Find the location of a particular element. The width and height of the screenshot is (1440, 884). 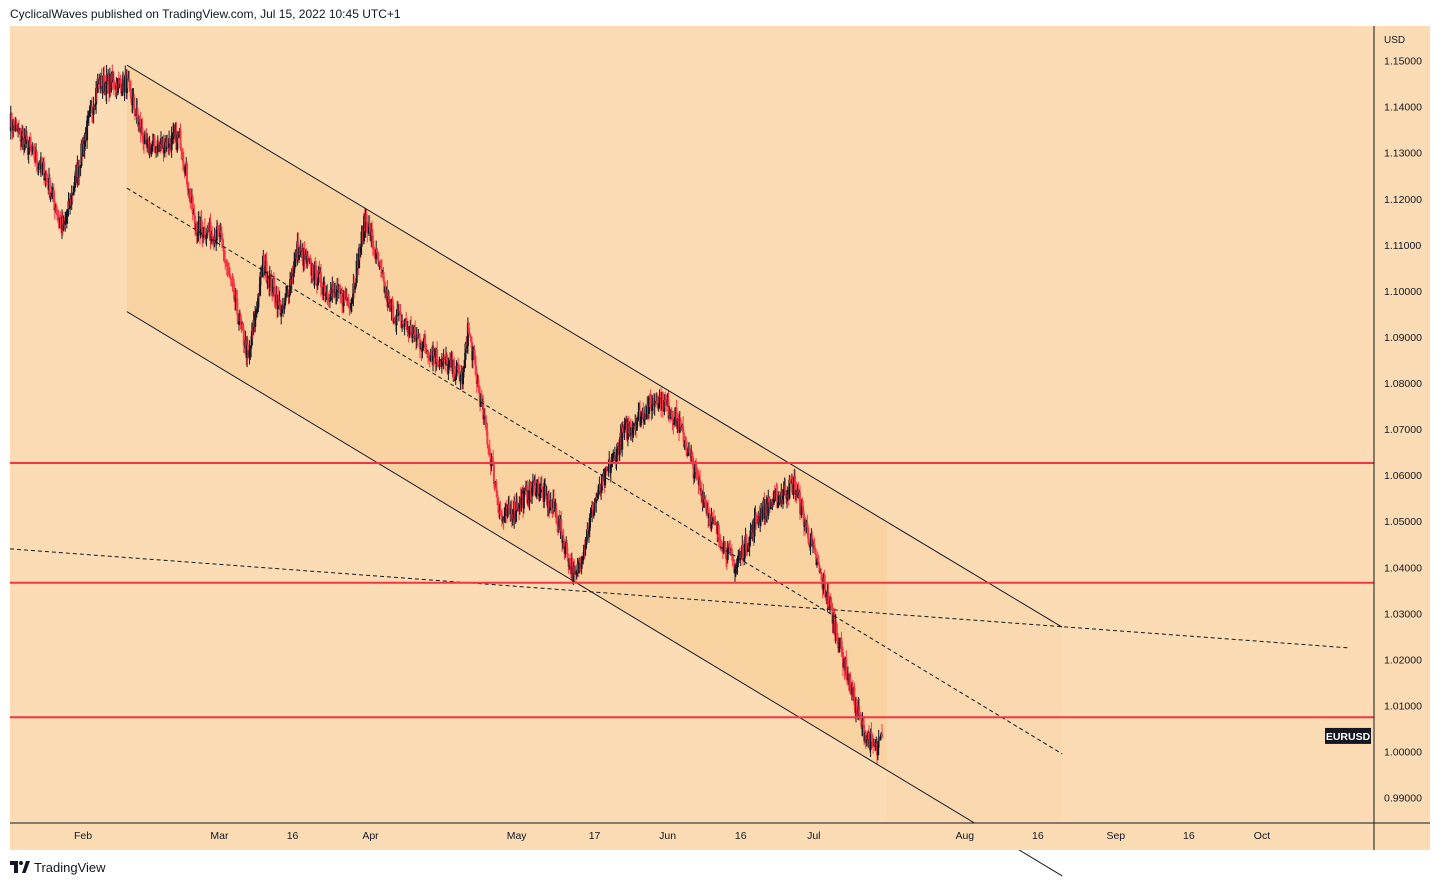

time-tick-label: Jun is located at coordinates (667, 836).